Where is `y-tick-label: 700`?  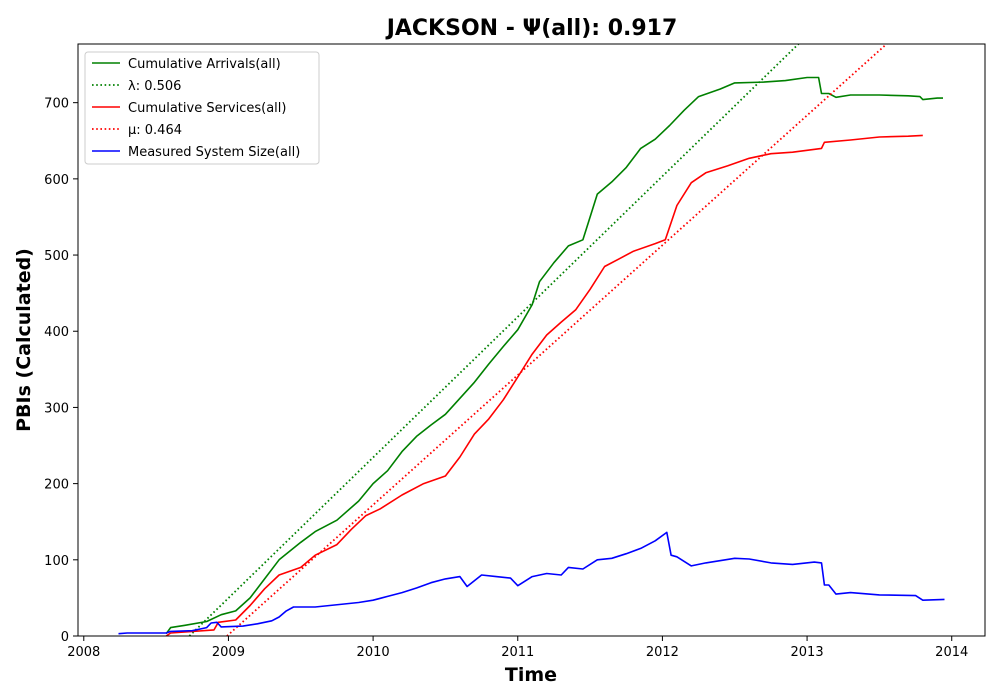 y-tick-label: 700 is located at coordinates (56, 104).